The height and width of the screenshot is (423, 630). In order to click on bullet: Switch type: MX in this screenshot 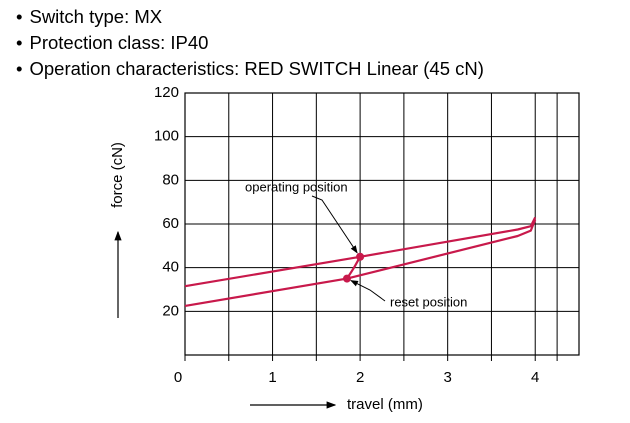, I will do `click(250, 17)`.